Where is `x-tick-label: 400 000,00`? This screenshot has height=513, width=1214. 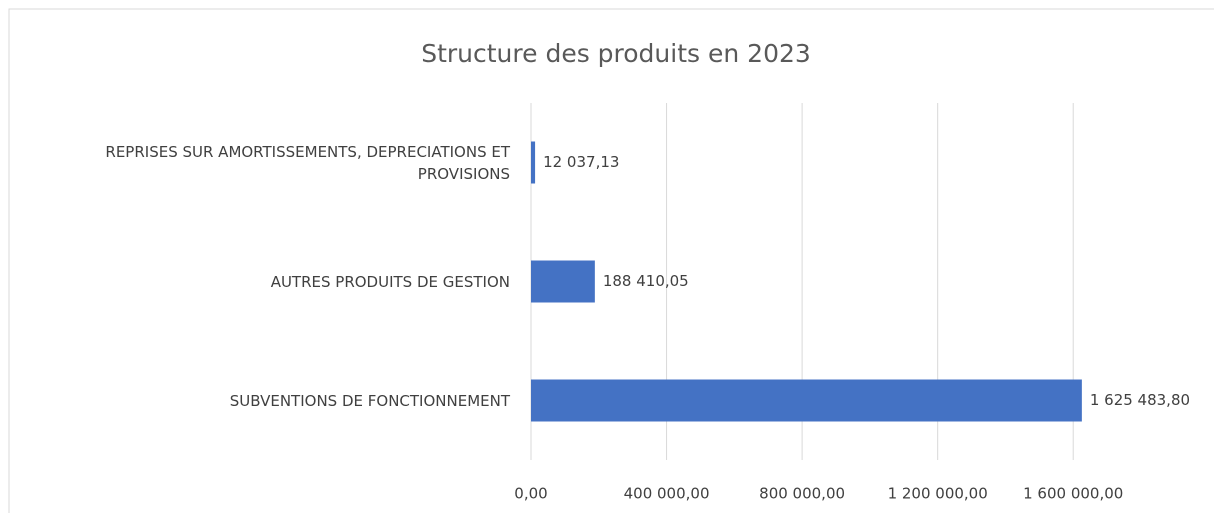
x-tick-label: 400 000,00 is located at coordinates (667, 494).